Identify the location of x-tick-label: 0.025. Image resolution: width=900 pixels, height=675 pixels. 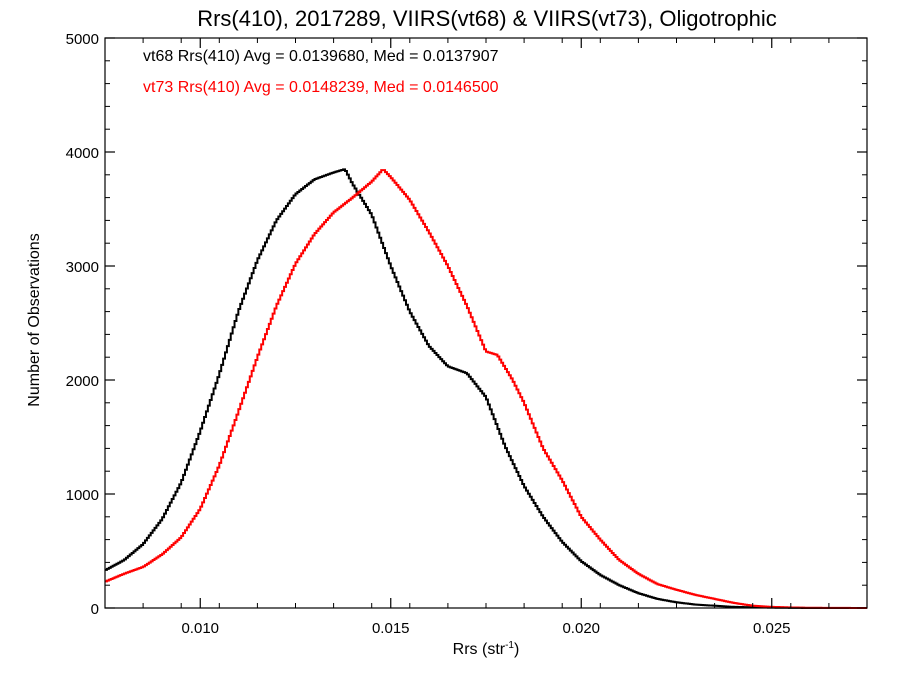
(772, 628).